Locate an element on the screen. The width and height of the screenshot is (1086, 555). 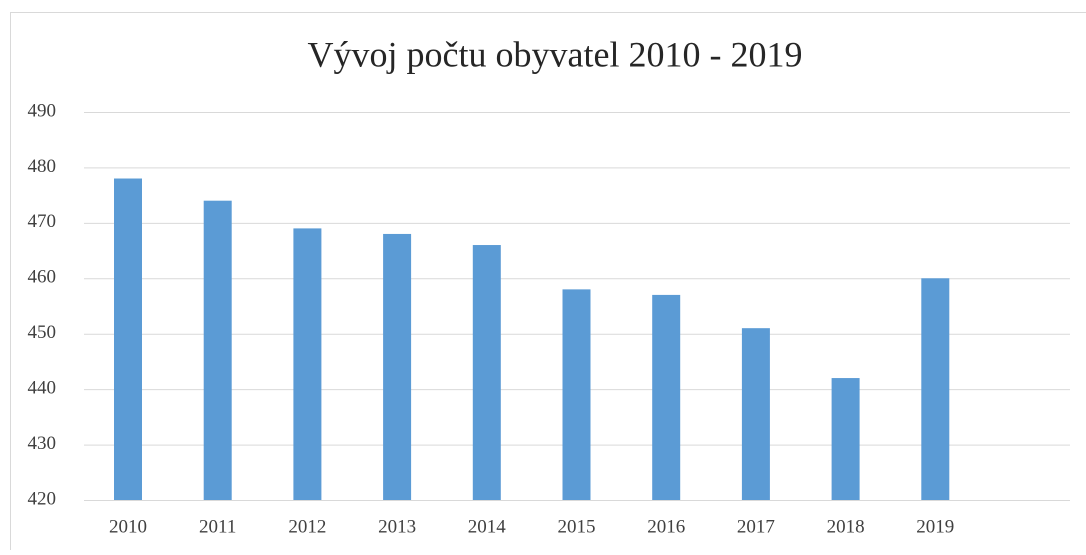
y-tick-label: 450 is located at coordinates (42, 332).